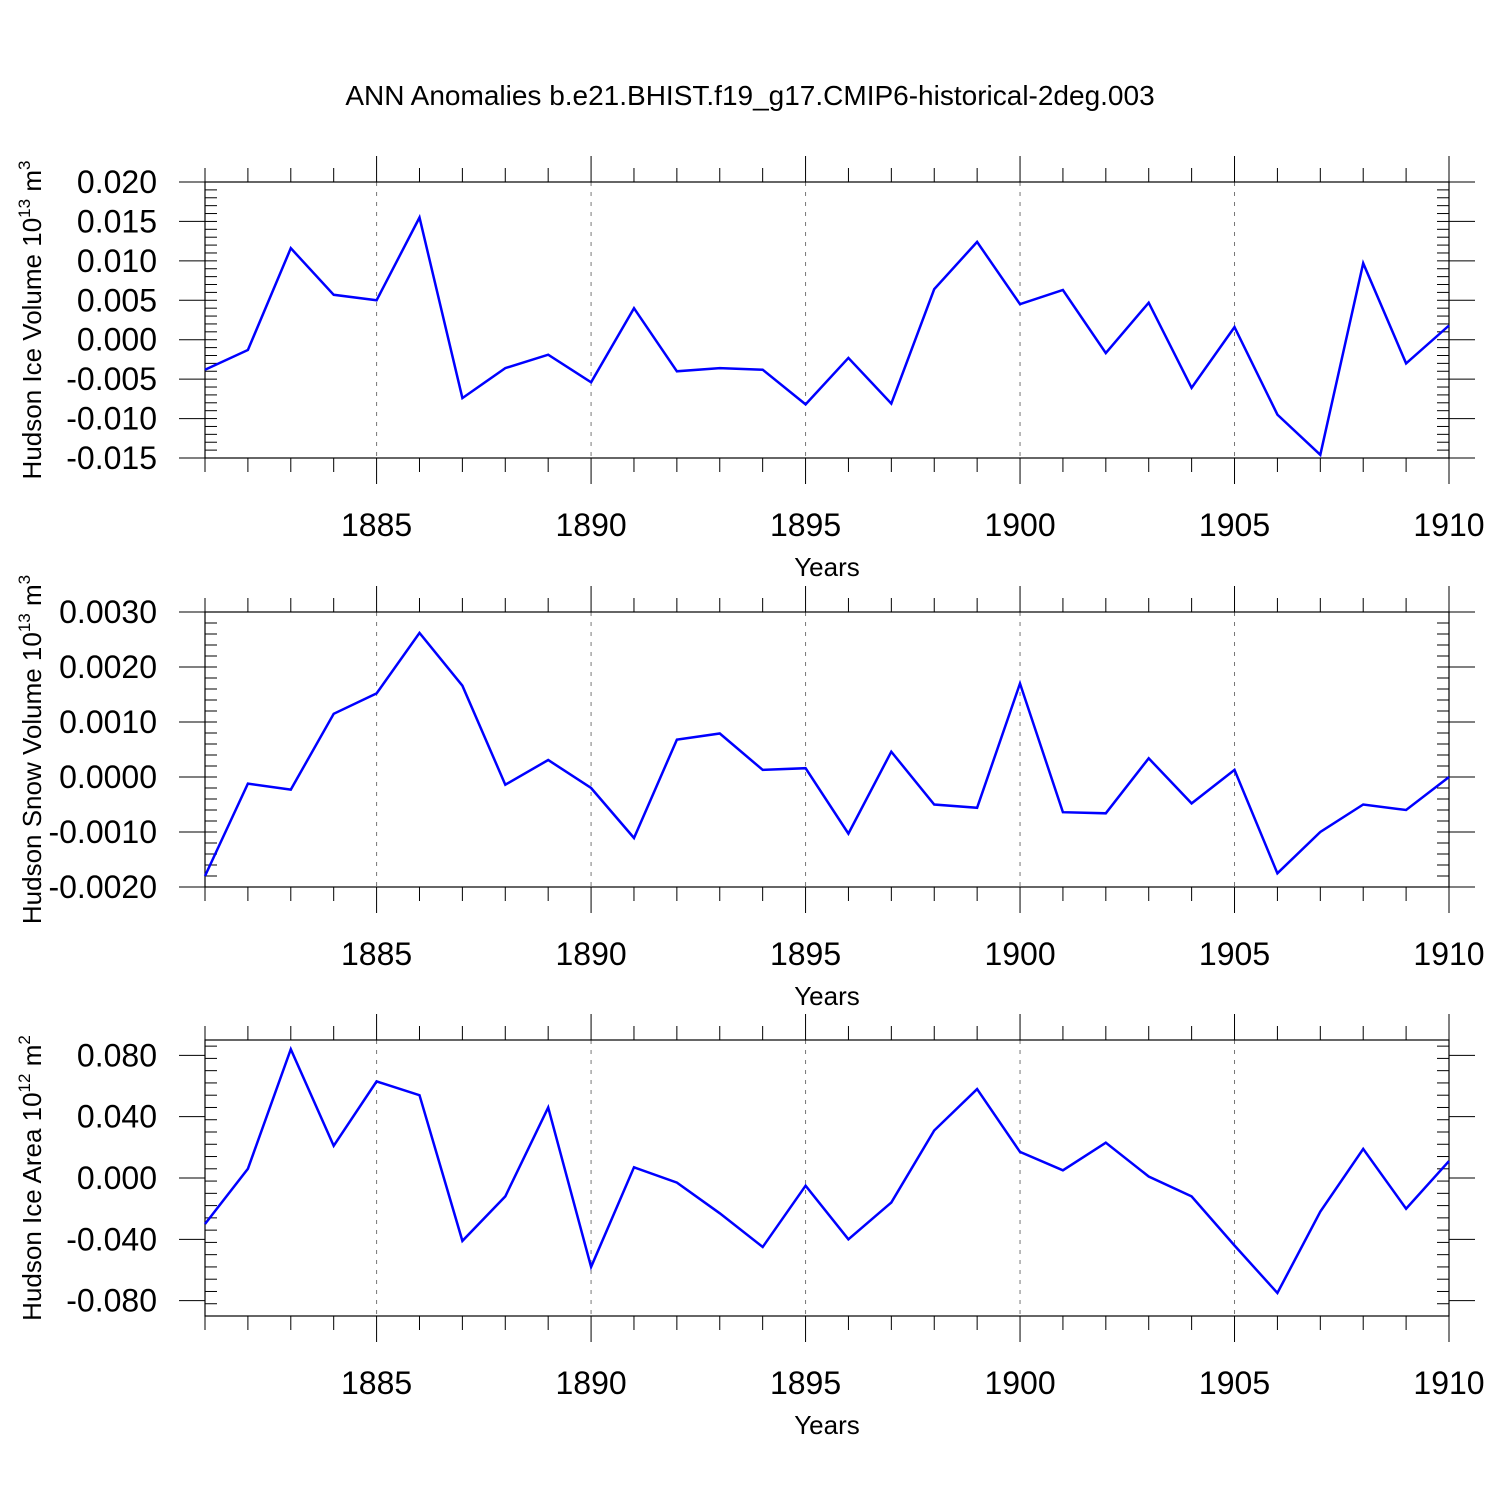 The width and height of the screenshot is (1500, 1500). What do you see at coordinates (31, 320) in the screenshot?
I see `y-axis-label: Hudson Ice Volume 1013 m3` at bounding box center [31, 320].